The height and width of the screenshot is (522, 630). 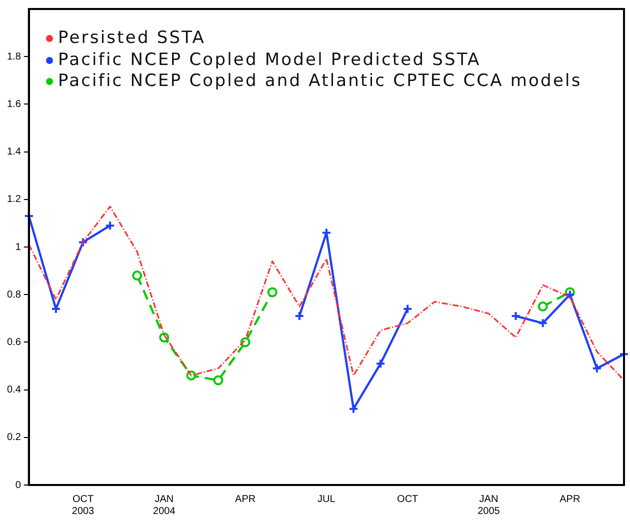 What do you see at coordinates (269, 60) in the screenshot?
I see `legend-label: Pacific NCEP Copled Model Predicted SSTA` at bounding box center [269, 60].